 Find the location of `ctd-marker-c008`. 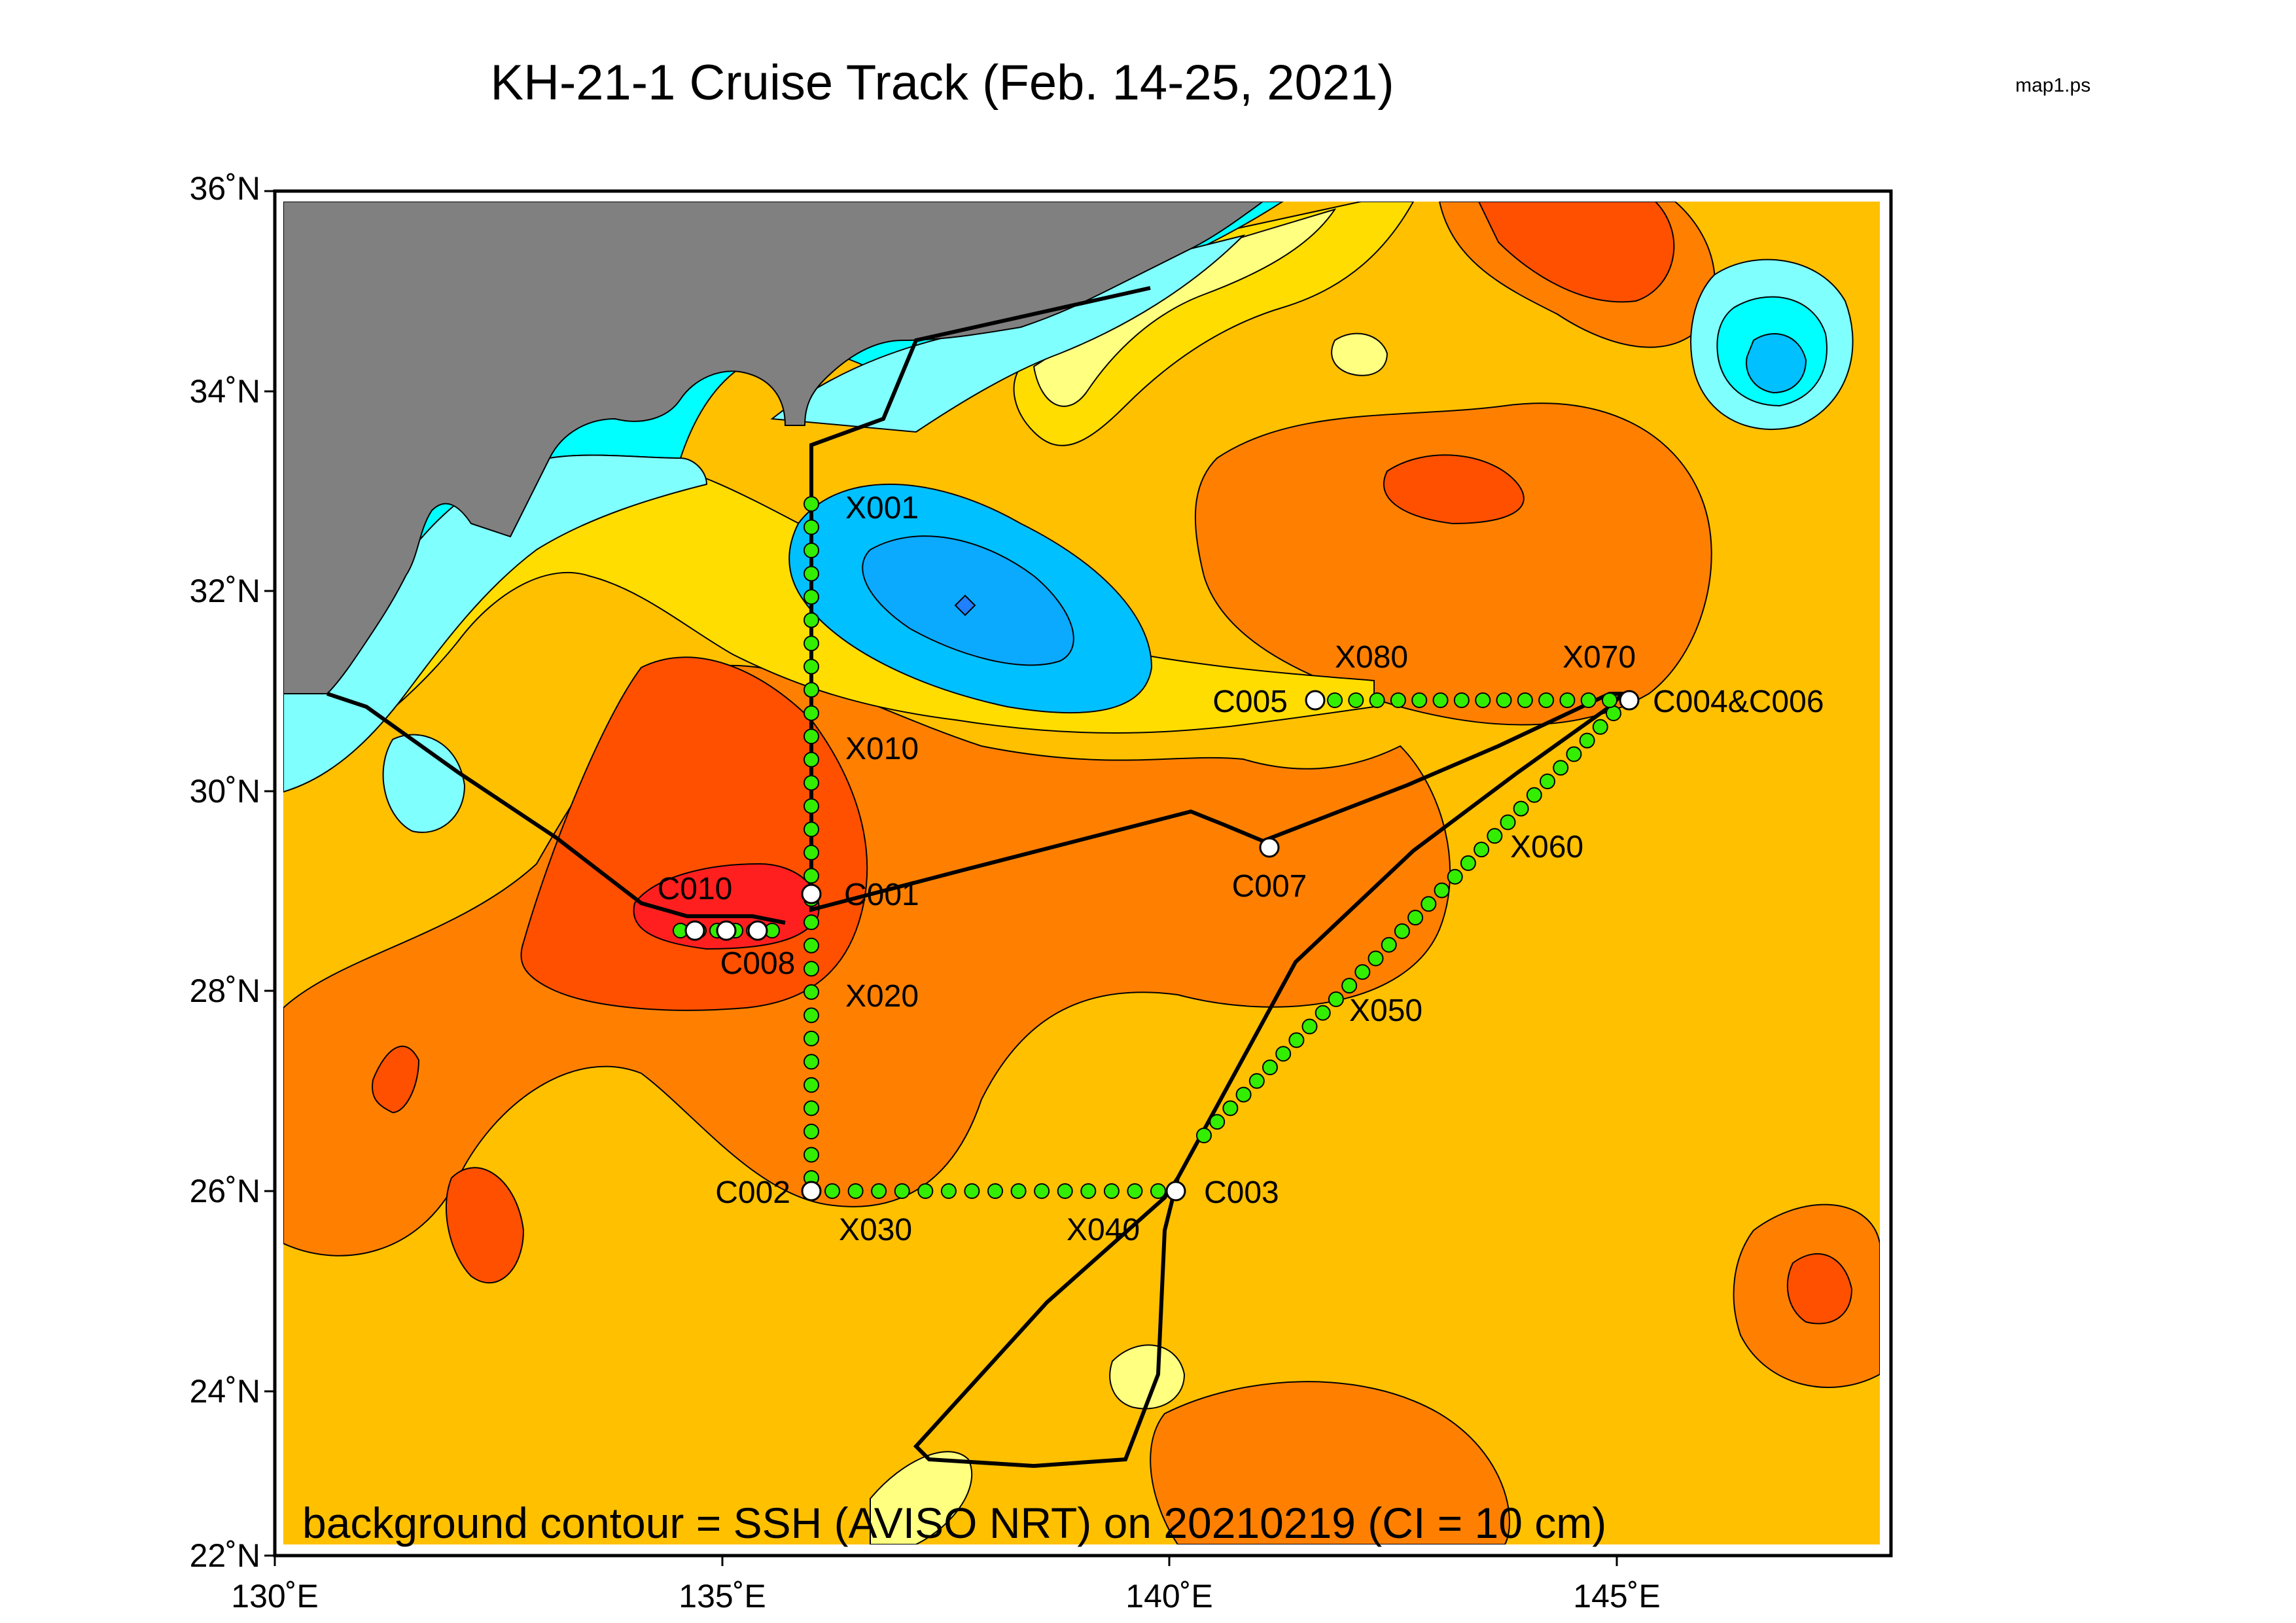

ctd-marker-c008 is located at coordinates (757, 930).